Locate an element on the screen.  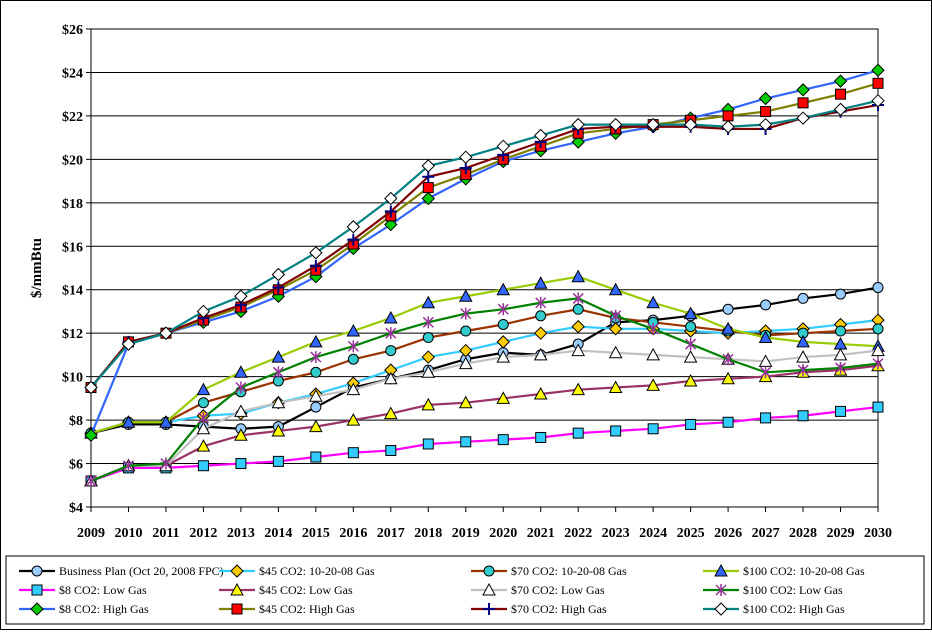
legend-item: $8 CO2: Low Gas is located at coordinates (83, 590).